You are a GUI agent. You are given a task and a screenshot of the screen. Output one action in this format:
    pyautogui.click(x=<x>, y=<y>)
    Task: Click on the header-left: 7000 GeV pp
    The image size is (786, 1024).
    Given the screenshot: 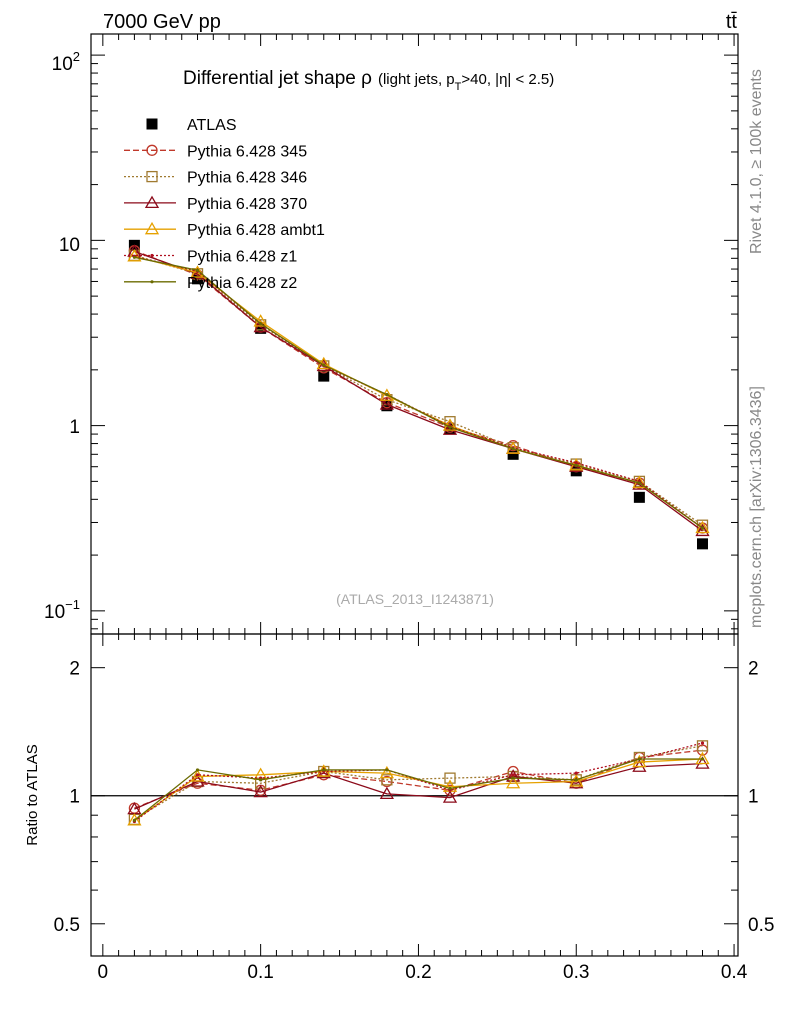 What is the action you would take?
    pyautogui.click(x=162, y=22)
    